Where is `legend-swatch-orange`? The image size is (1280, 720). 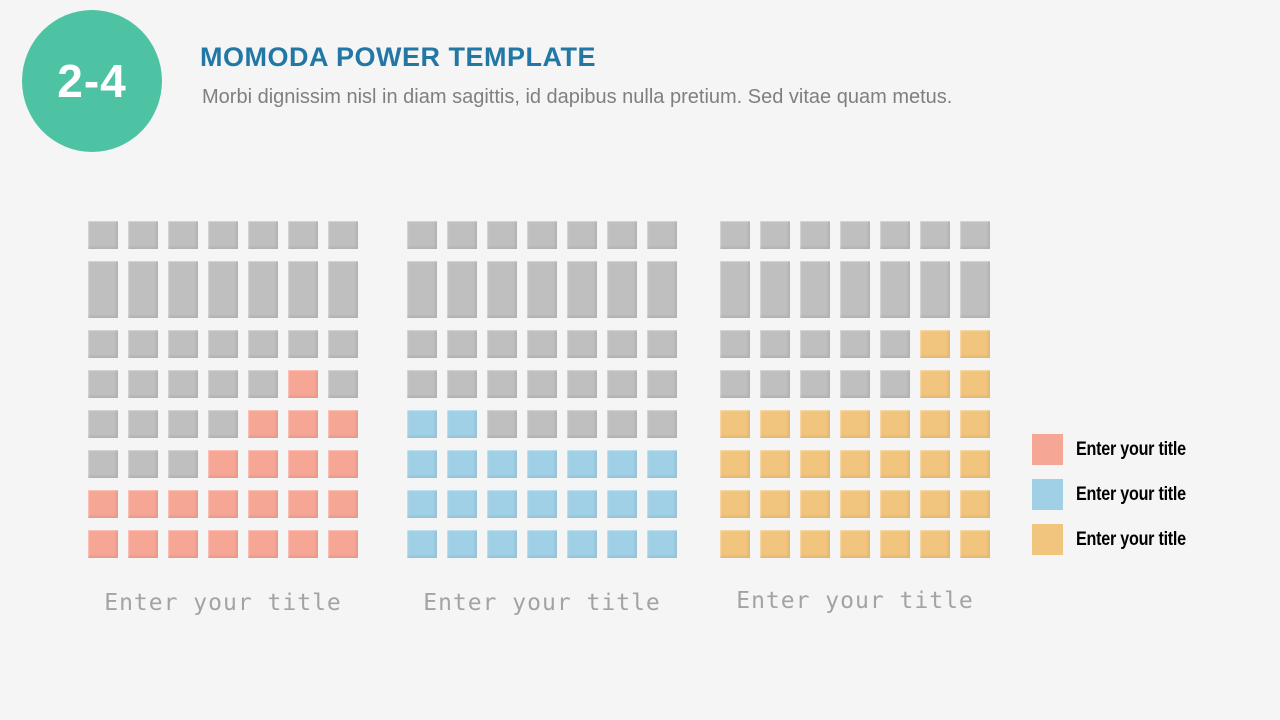
legend-swatch-orange is located at coordinates (1047, 539).